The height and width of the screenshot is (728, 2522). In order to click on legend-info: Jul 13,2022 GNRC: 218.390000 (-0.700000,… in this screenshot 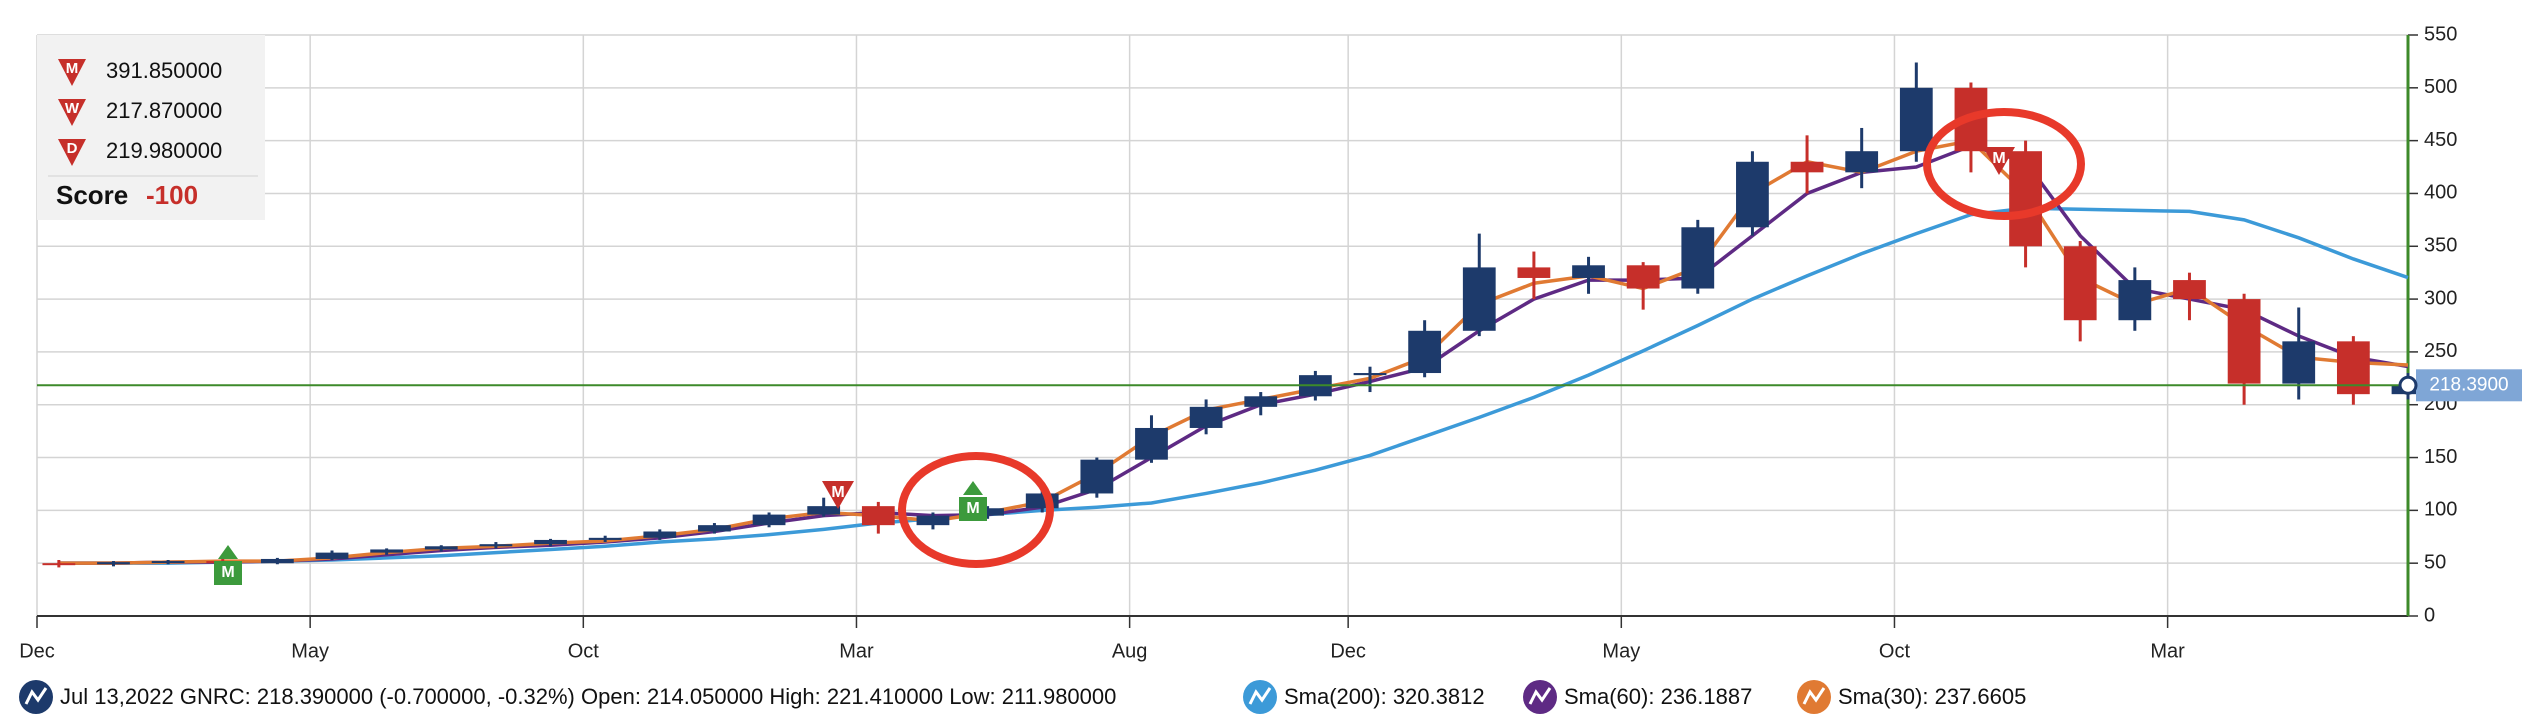, I will do `click(588, 696)`.